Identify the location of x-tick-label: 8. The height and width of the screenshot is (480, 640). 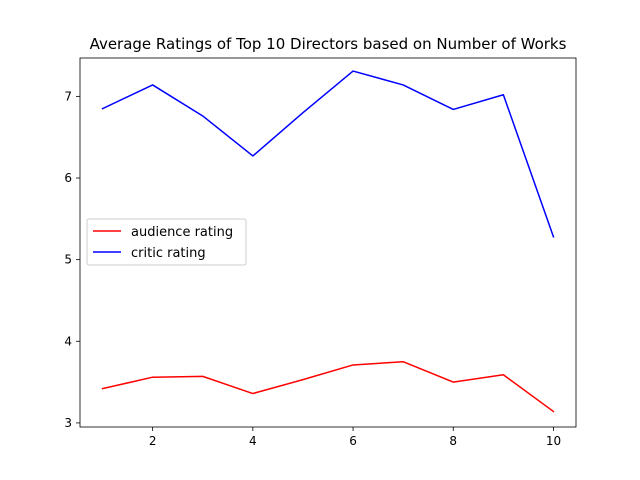
(453, 441).